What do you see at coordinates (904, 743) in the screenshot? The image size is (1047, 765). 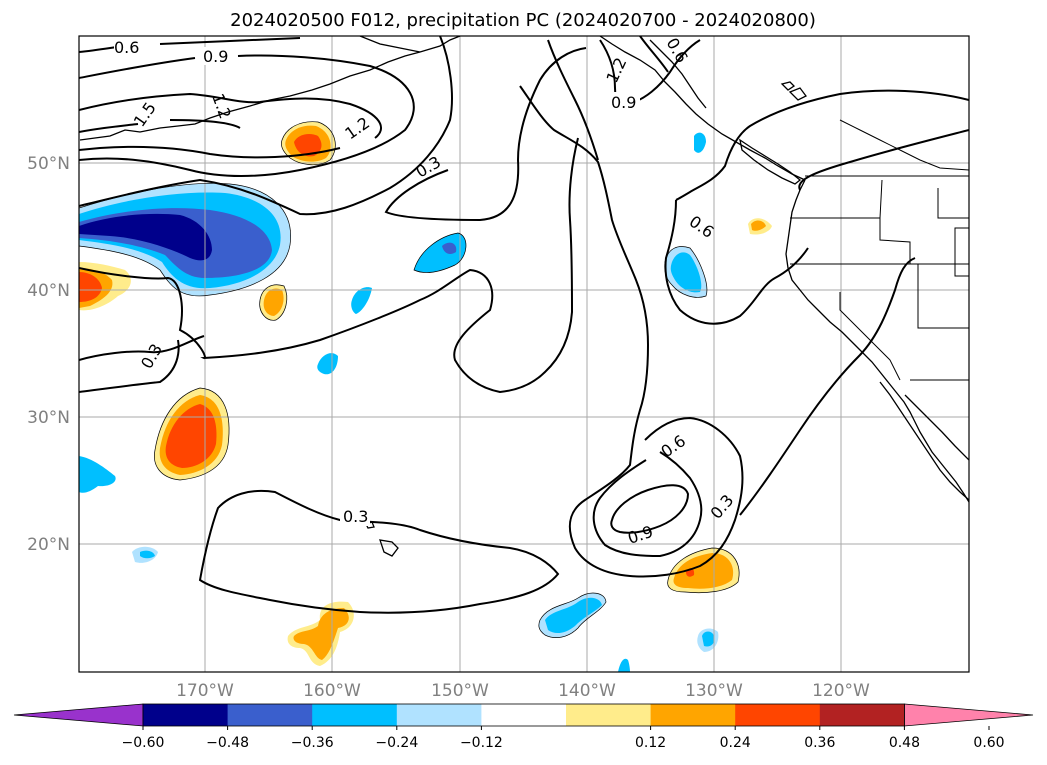 I see `colorbar-tick-label: 0.48` at bounding box center [904, 743].